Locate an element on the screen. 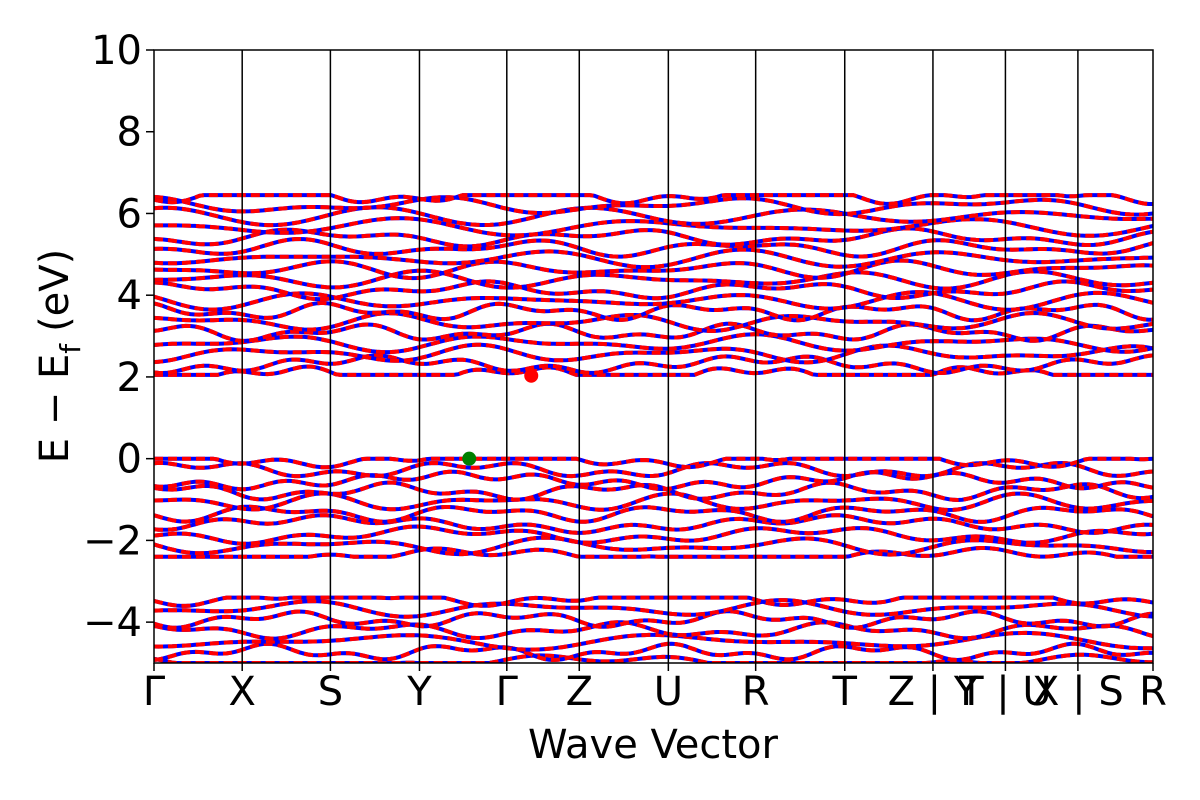  valence-band-line-spin-down is located at coordinates (653, 552).